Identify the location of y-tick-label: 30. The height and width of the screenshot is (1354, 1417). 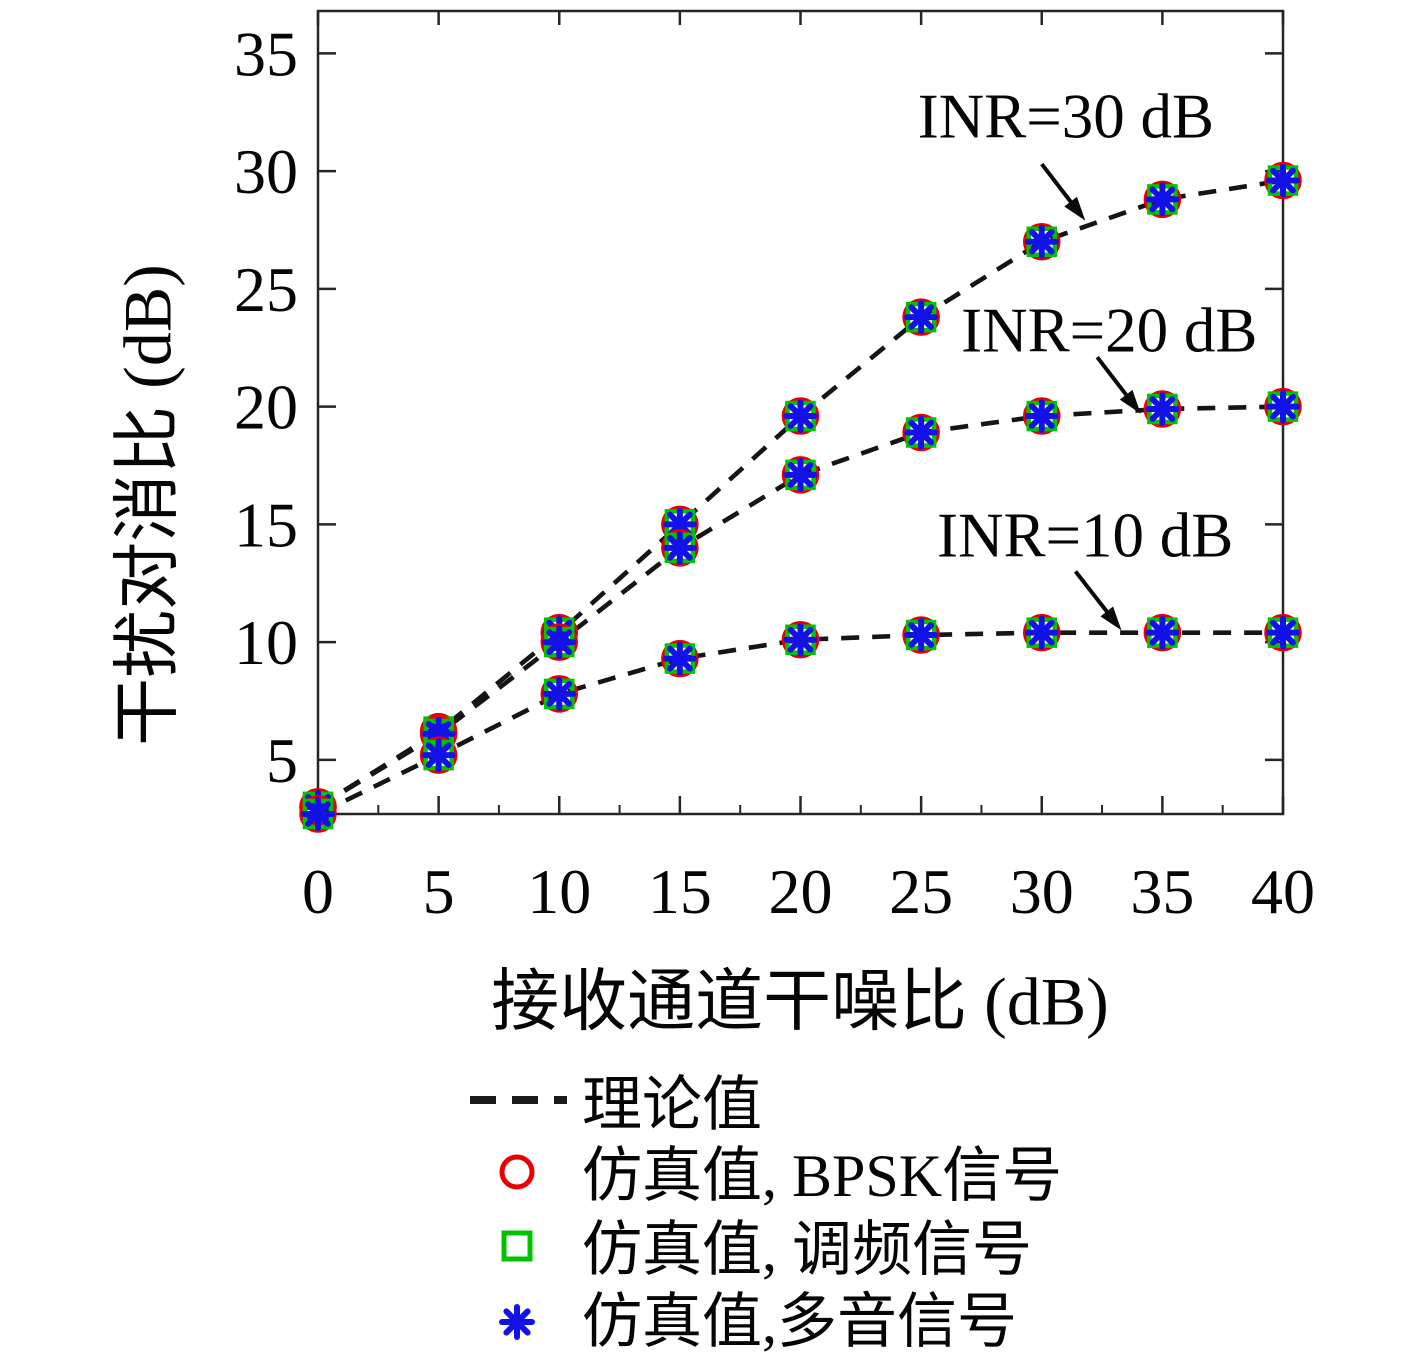
(266, 171).